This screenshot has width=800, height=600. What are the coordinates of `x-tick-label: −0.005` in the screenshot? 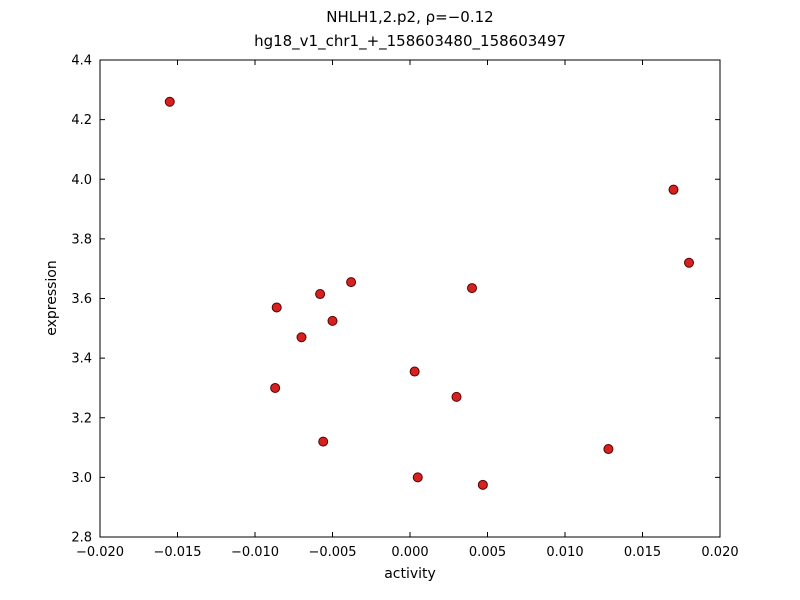 It's located at (332, 552).